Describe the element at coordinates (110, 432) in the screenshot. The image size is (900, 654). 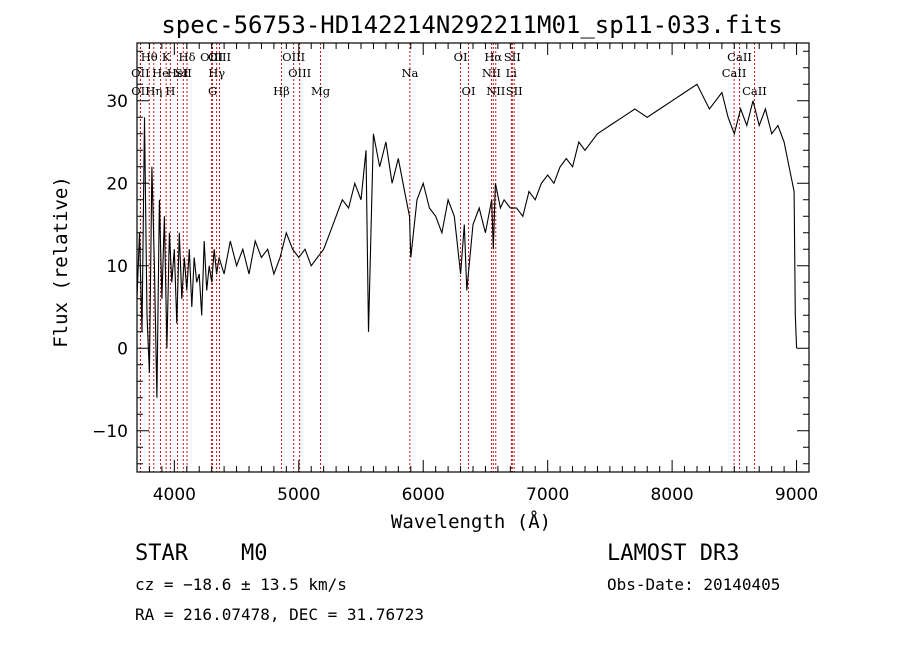
I see `y-tick-label: −10` at that location.